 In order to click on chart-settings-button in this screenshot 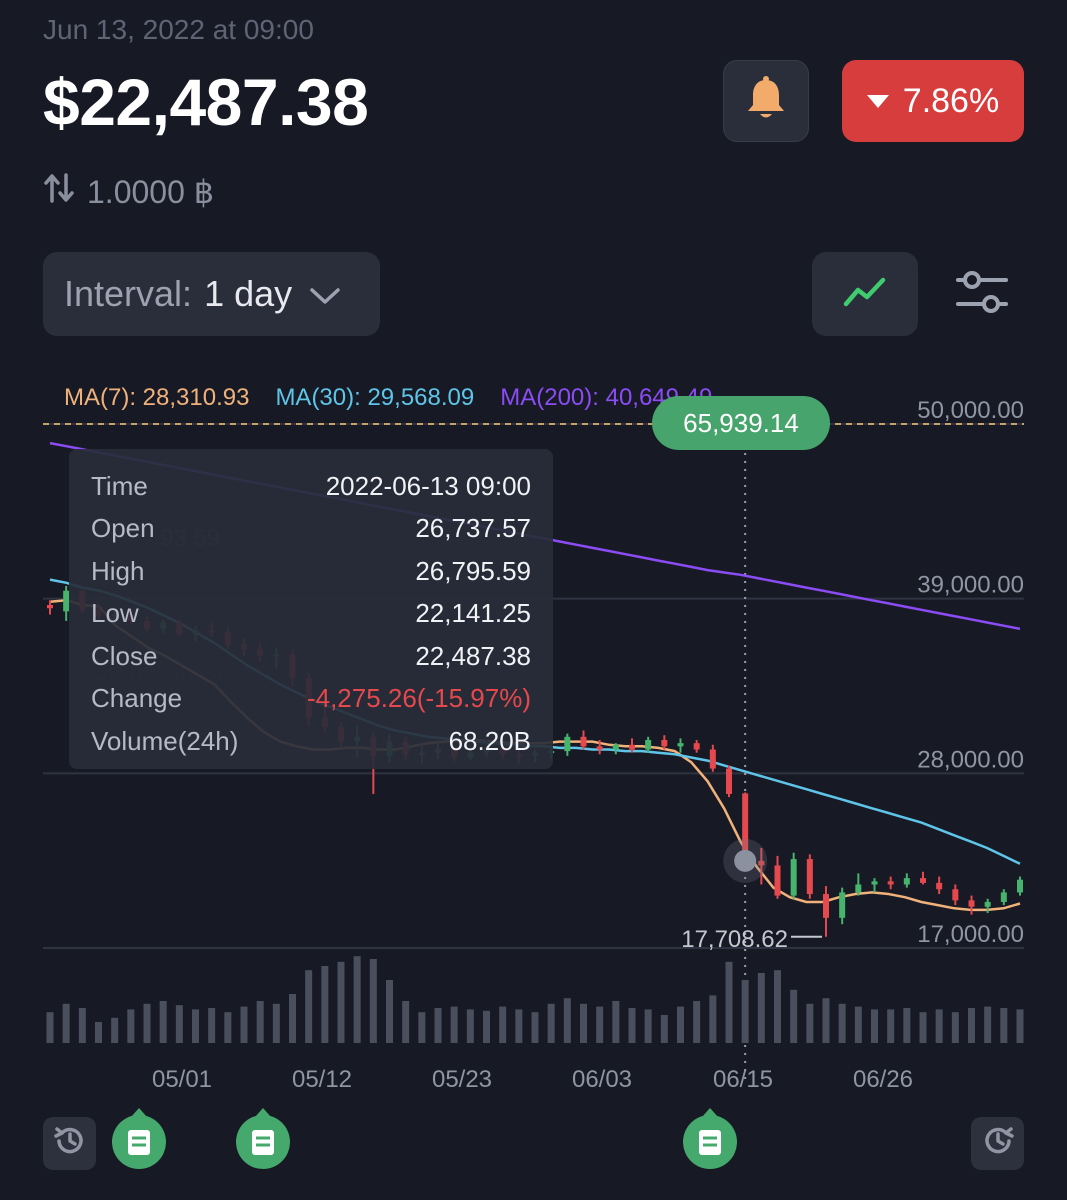, I will do `click(982, 294)`.